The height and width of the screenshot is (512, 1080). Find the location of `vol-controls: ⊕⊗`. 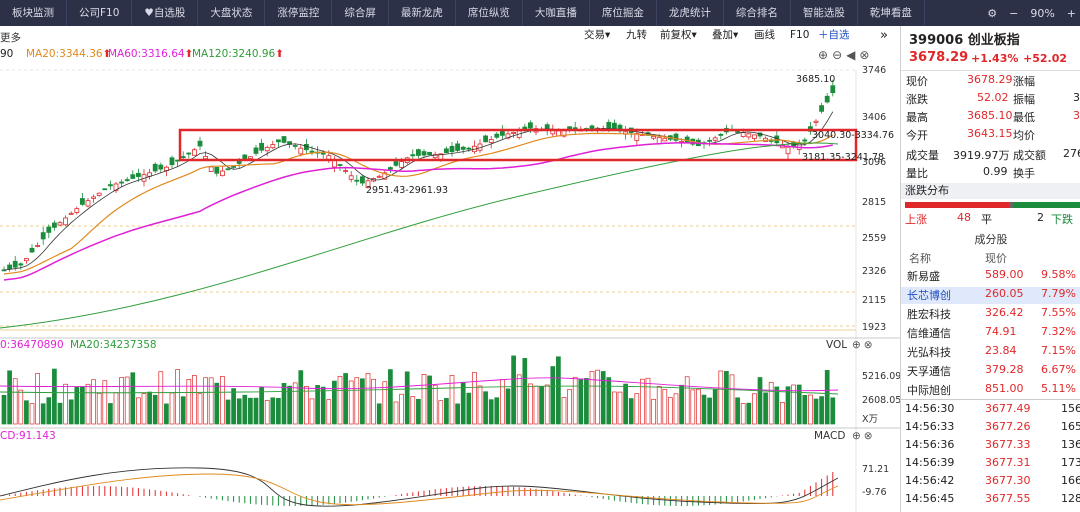

vol-controls: ⊕⊗ is located at coordinates (864, 345).